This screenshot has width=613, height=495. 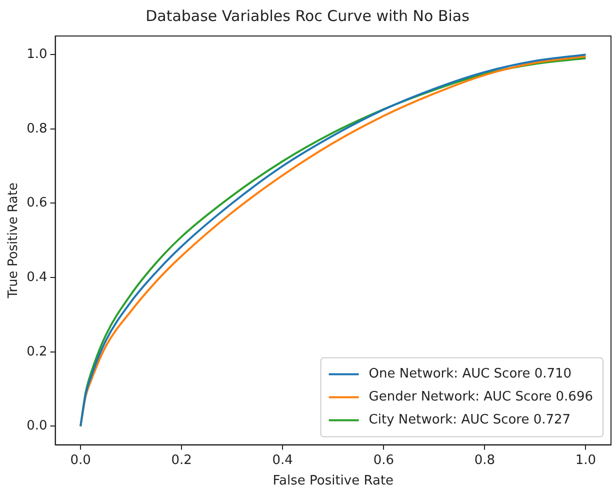 What do you see at coordinates (37, 277) in the screenshot?
I see `y-tick-label: 0.4` at bounding box center [37, 277].